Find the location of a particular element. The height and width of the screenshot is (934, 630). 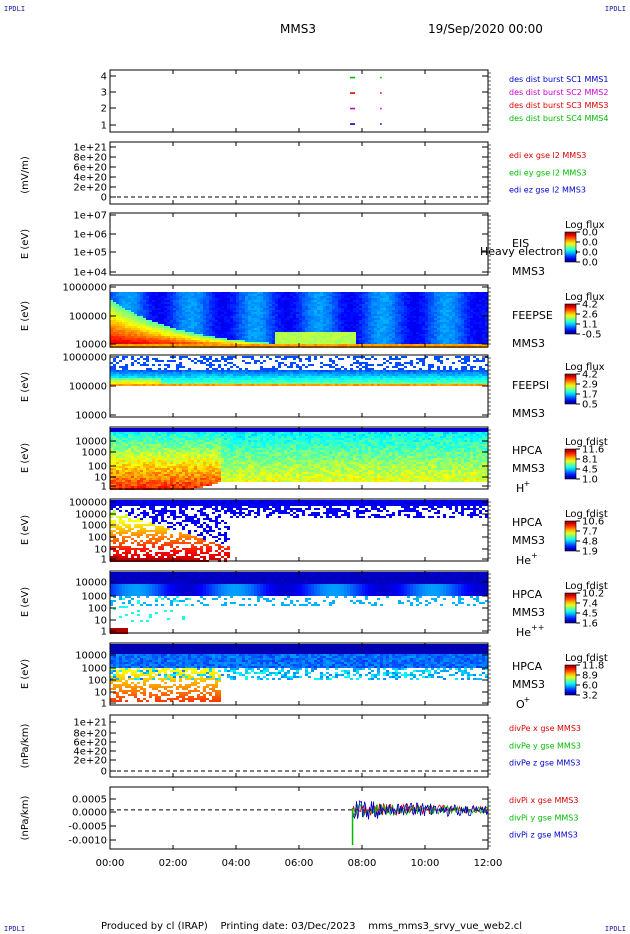

colorbar-tick: 2.6 is located at coordinates (590, 315).